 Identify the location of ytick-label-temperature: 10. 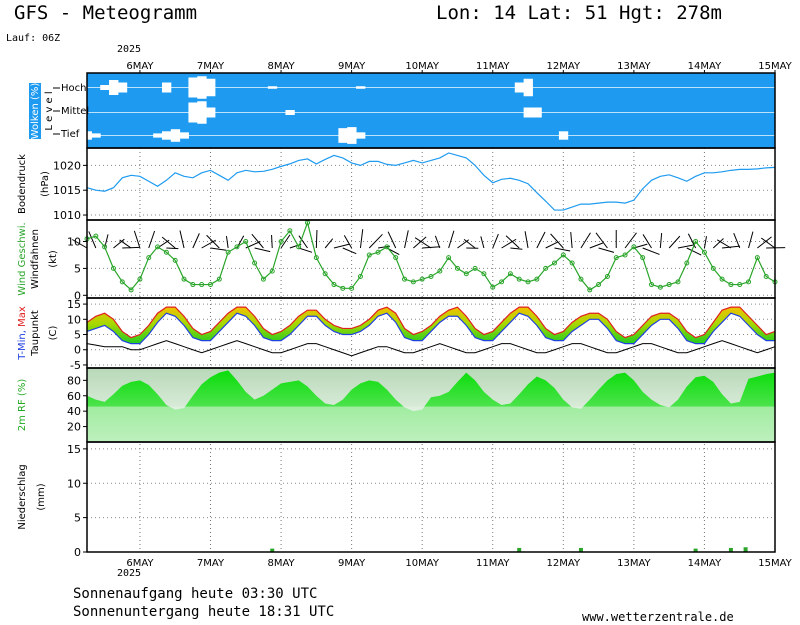
(74, 319).